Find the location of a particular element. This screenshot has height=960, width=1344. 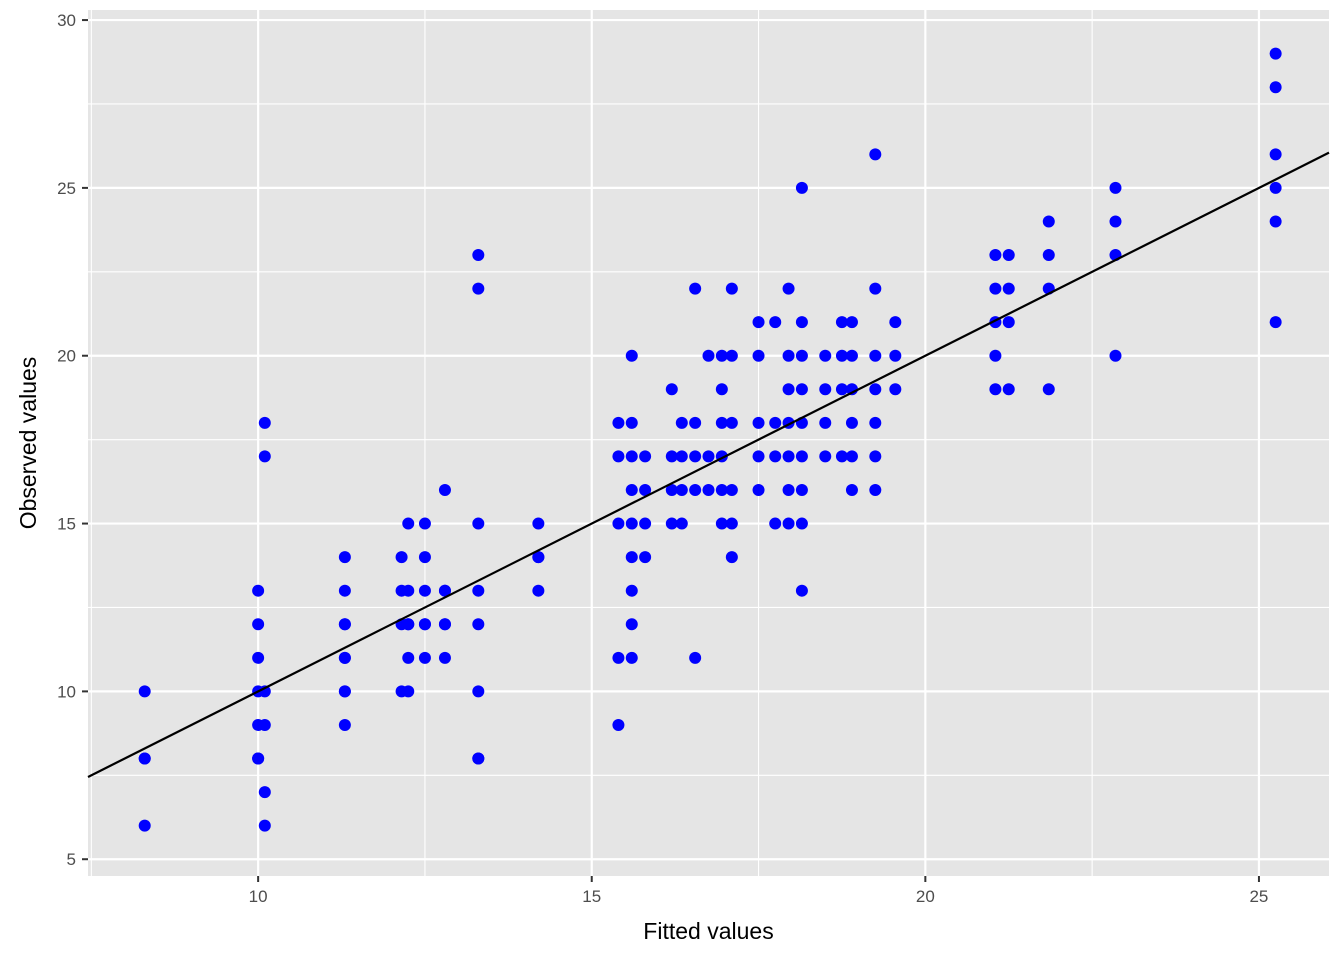

y-tick-label: 20 is located at coordinates (66, 356).